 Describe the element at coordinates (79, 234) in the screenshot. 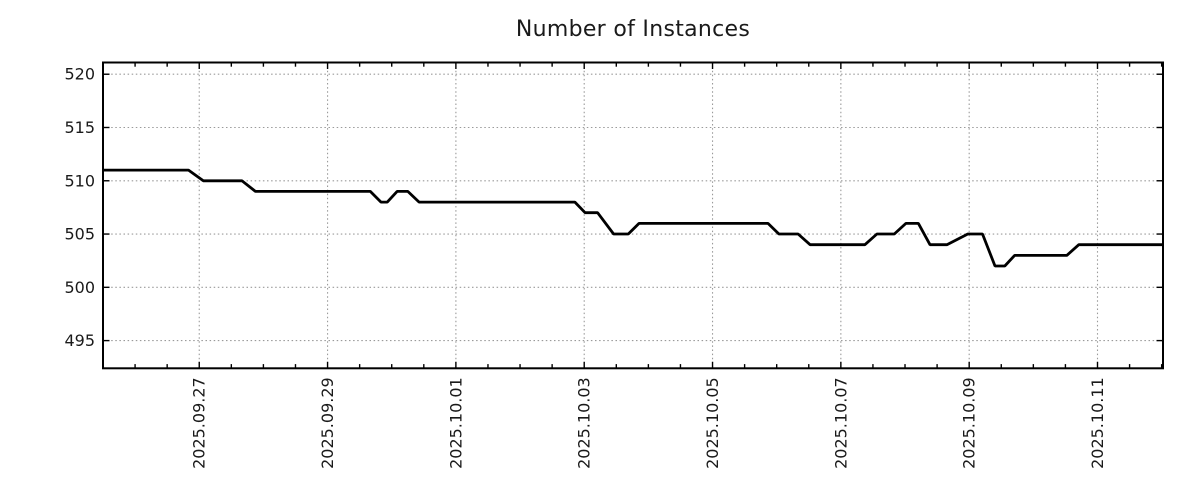

I see `y-tick-label: 505` at that location.